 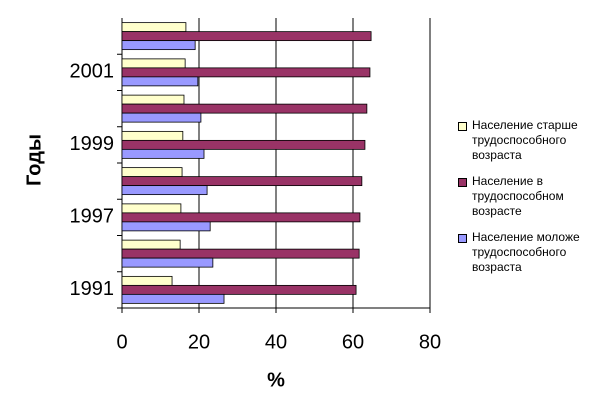 I want to click on y-tick-label: 1999, so click(x=92, y=144).